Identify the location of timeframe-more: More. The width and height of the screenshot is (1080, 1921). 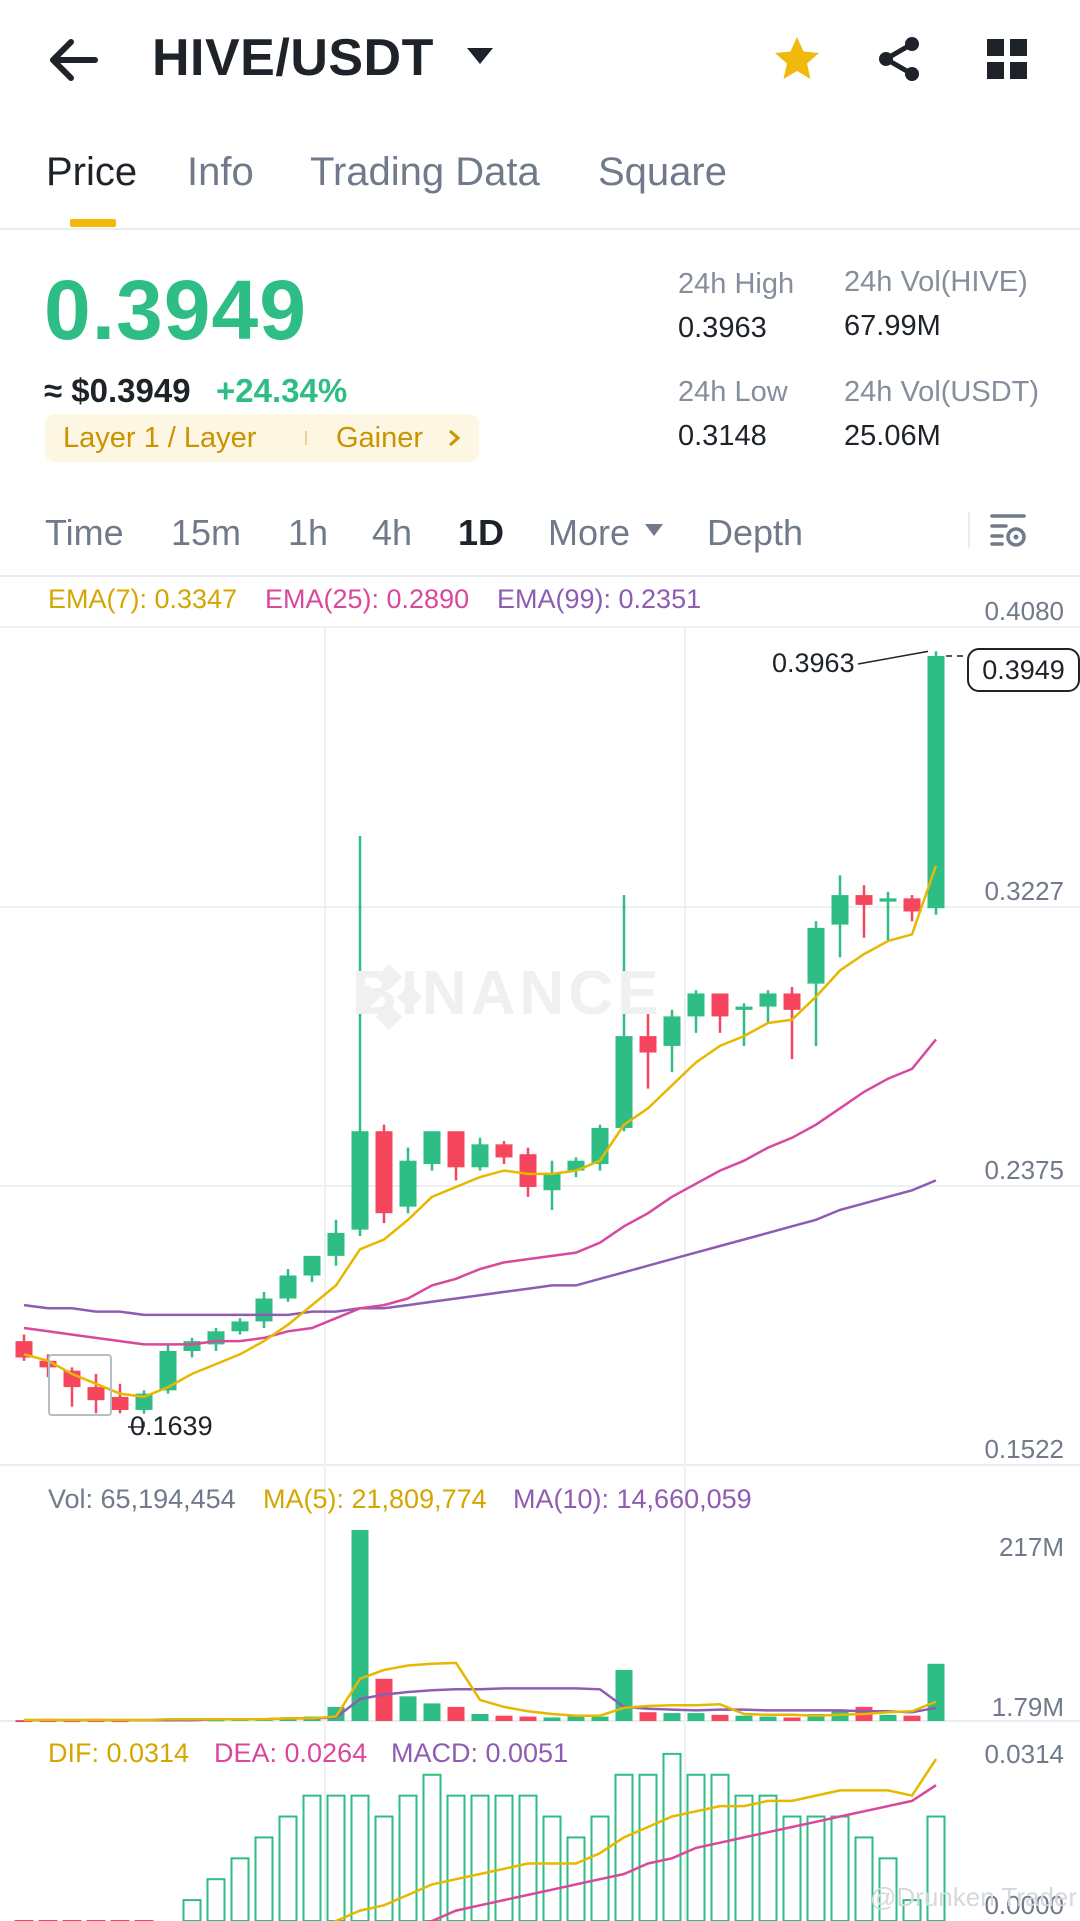
(589, 532).